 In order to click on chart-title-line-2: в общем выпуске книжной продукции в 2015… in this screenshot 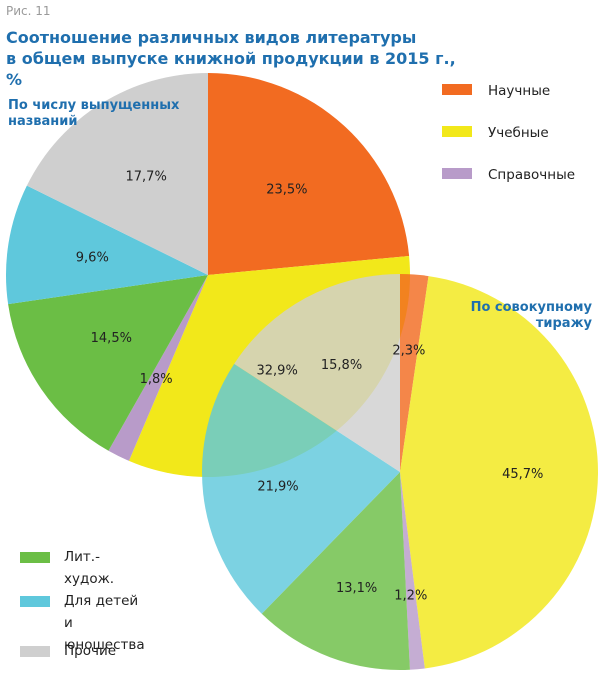, I will do `click(231, 69)`.